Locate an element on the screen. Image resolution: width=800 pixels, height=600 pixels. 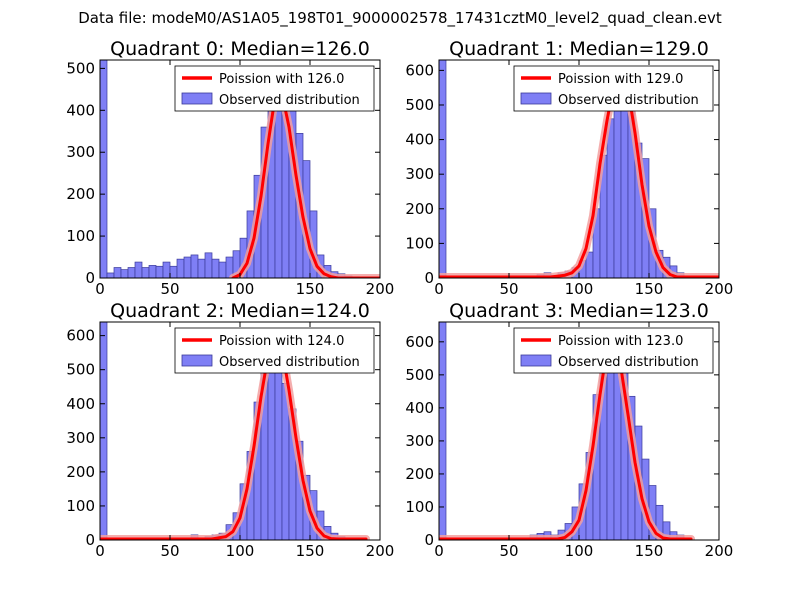
quadrant-0-legend-poisson-label: Poission with 126.0 is located at coordinates (281, 79).